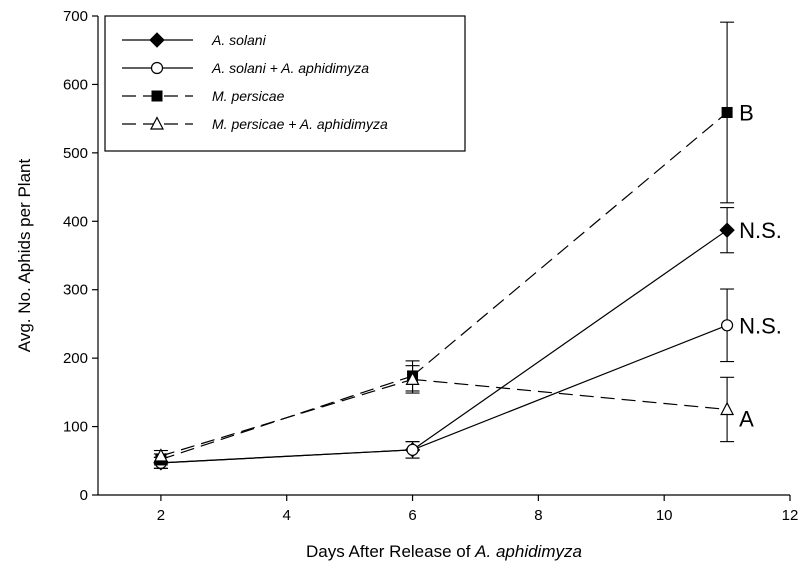 The image size is (802, 571). Describe the element at coordinates (75, 153) in the screenshot. I see `y-tick-label: 500` at that location.